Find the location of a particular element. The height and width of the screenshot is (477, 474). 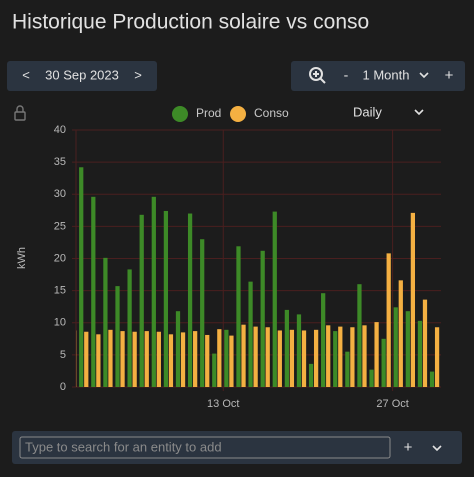

legend-label: Prod is located at coordinates (208, 113).